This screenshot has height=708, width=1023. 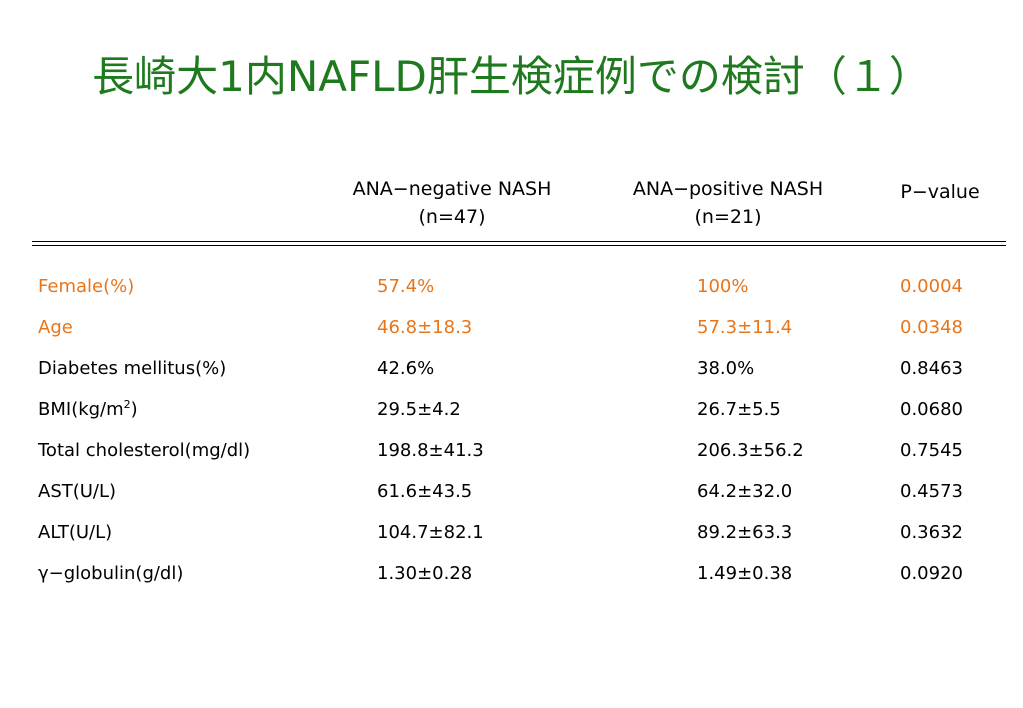 What do you see at coordinates (55, 327) in the screenshot?
I see `row-label: Age` at bounding box center [55, 327].